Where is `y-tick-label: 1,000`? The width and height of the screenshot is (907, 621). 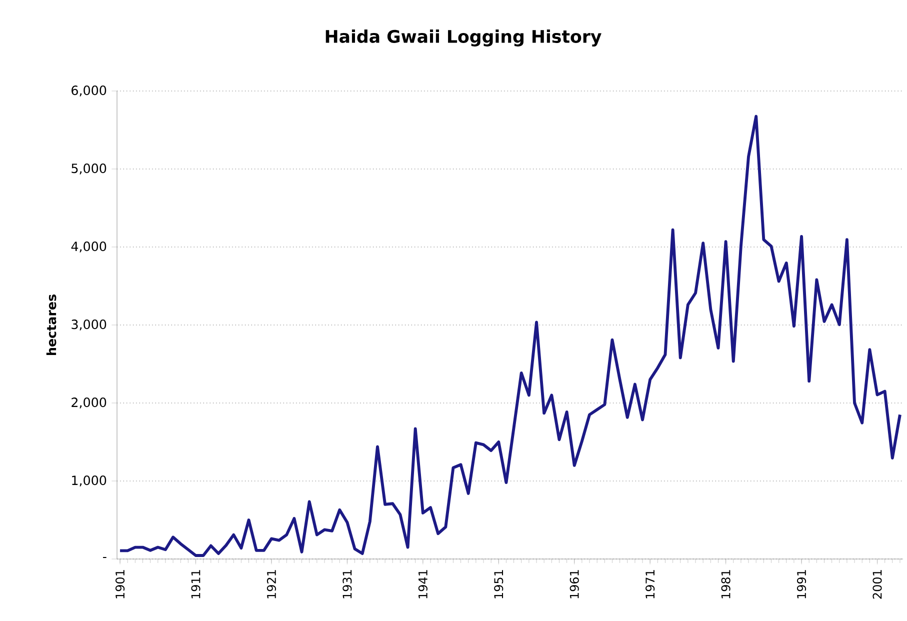
y-tick-label: 1,000 is located at coordinates (89, 481).